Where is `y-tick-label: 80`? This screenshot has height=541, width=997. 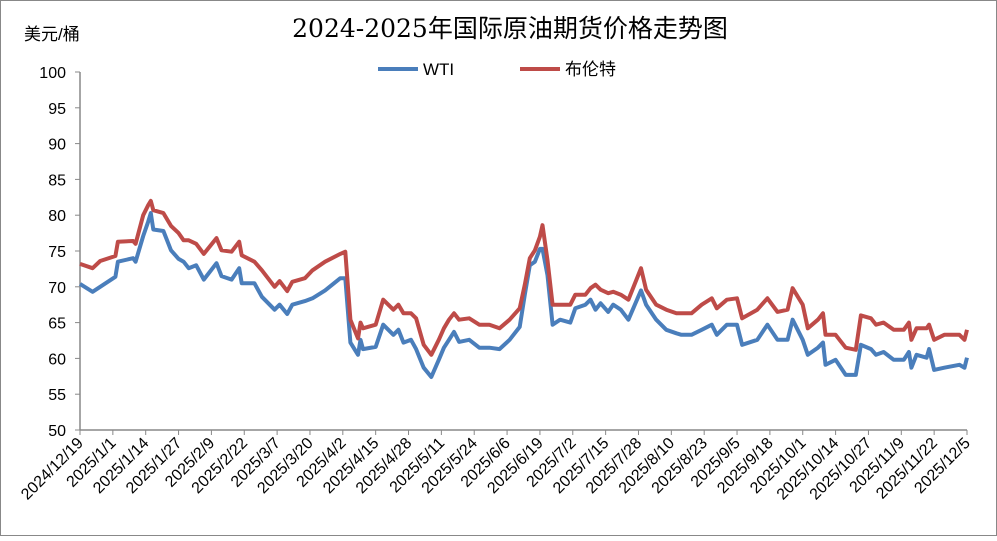
y-tick-label: 80 is located at coordinates (57, 216).